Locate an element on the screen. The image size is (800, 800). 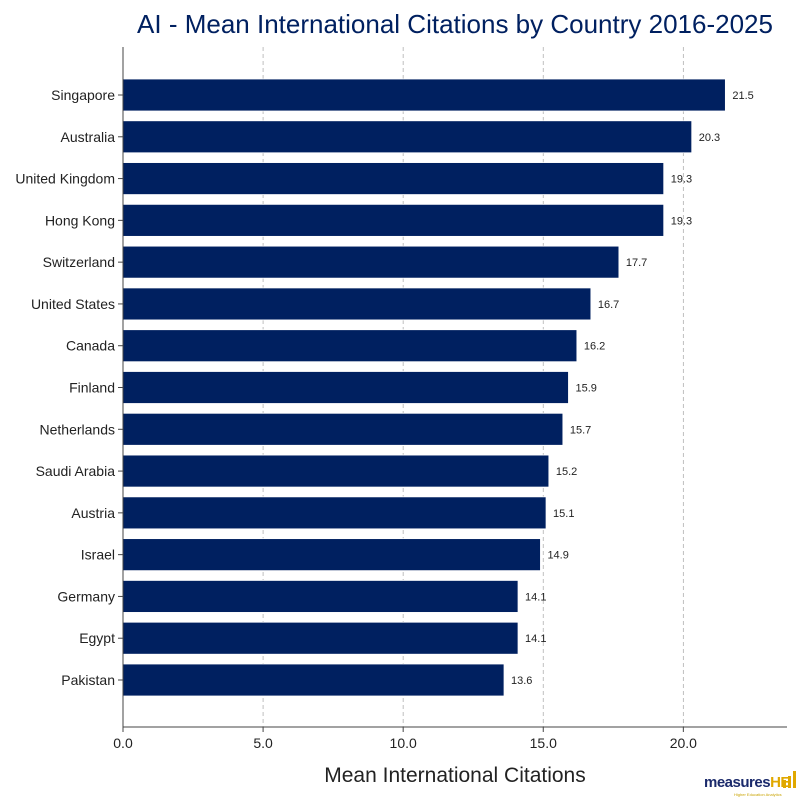
y-tick-label: United States is located at coordinates (73, 304).